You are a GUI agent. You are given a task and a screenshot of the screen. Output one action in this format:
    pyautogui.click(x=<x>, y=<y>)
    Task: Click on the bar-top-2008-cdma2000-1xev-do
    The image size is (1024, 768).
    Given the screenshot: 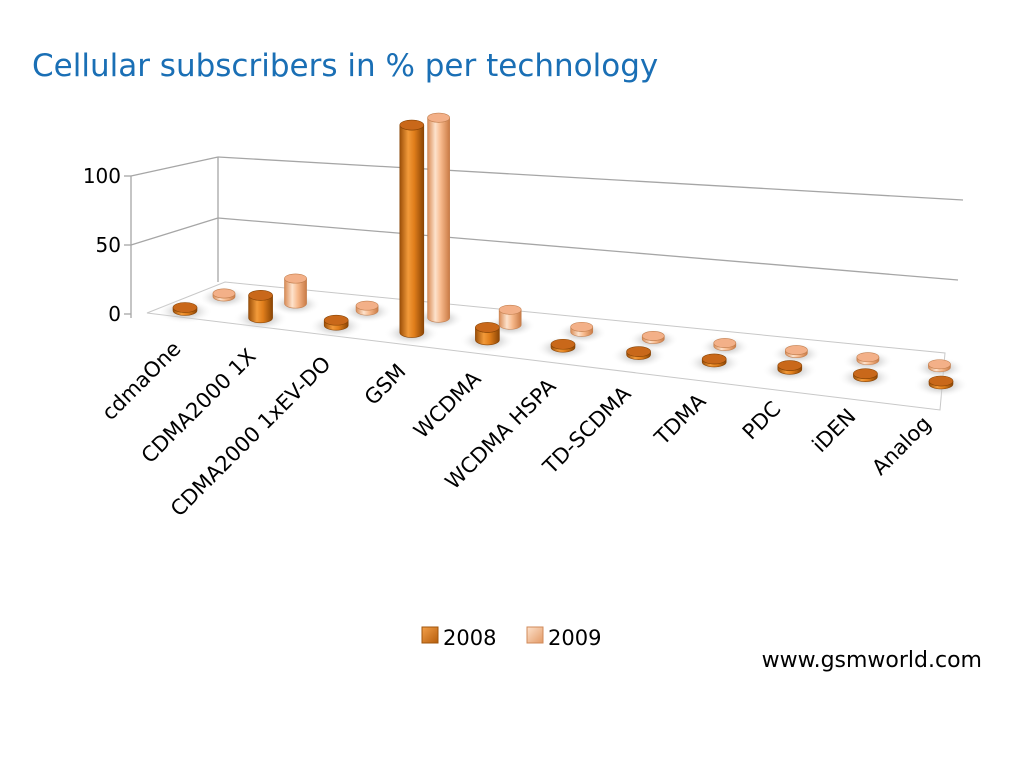 What is the action you would take?
    pyautogui.click(x=336, y=320)
    